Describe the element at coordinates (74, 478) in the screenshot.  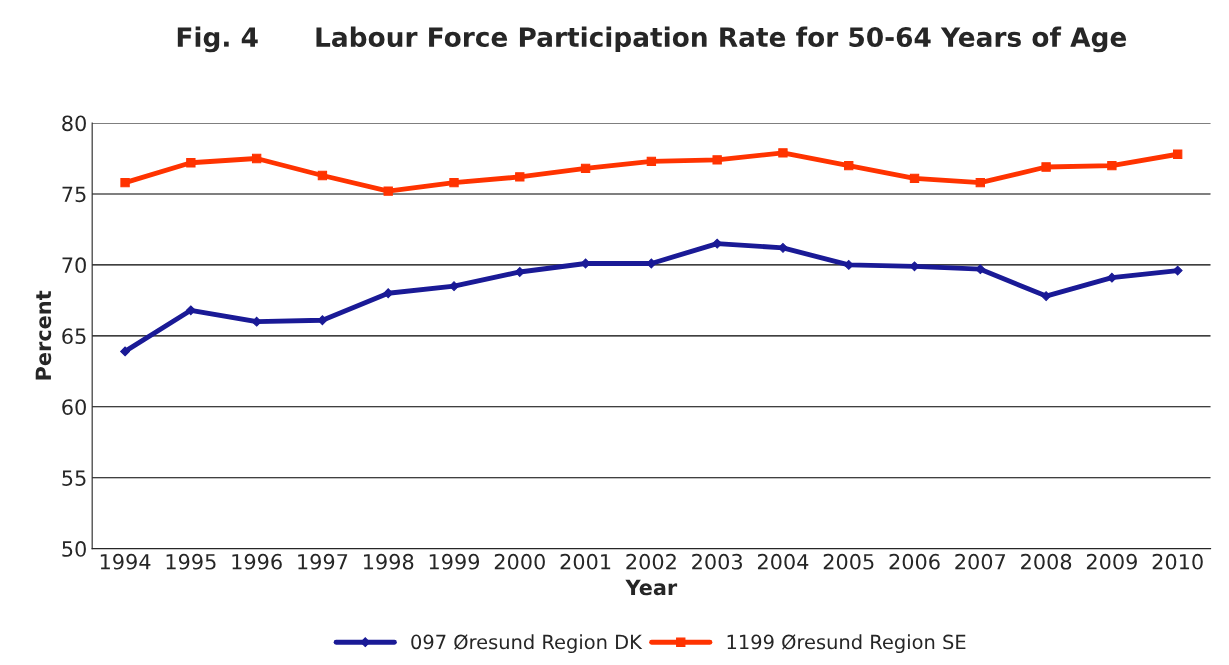
I see `y-tick-label: 55` at that location.